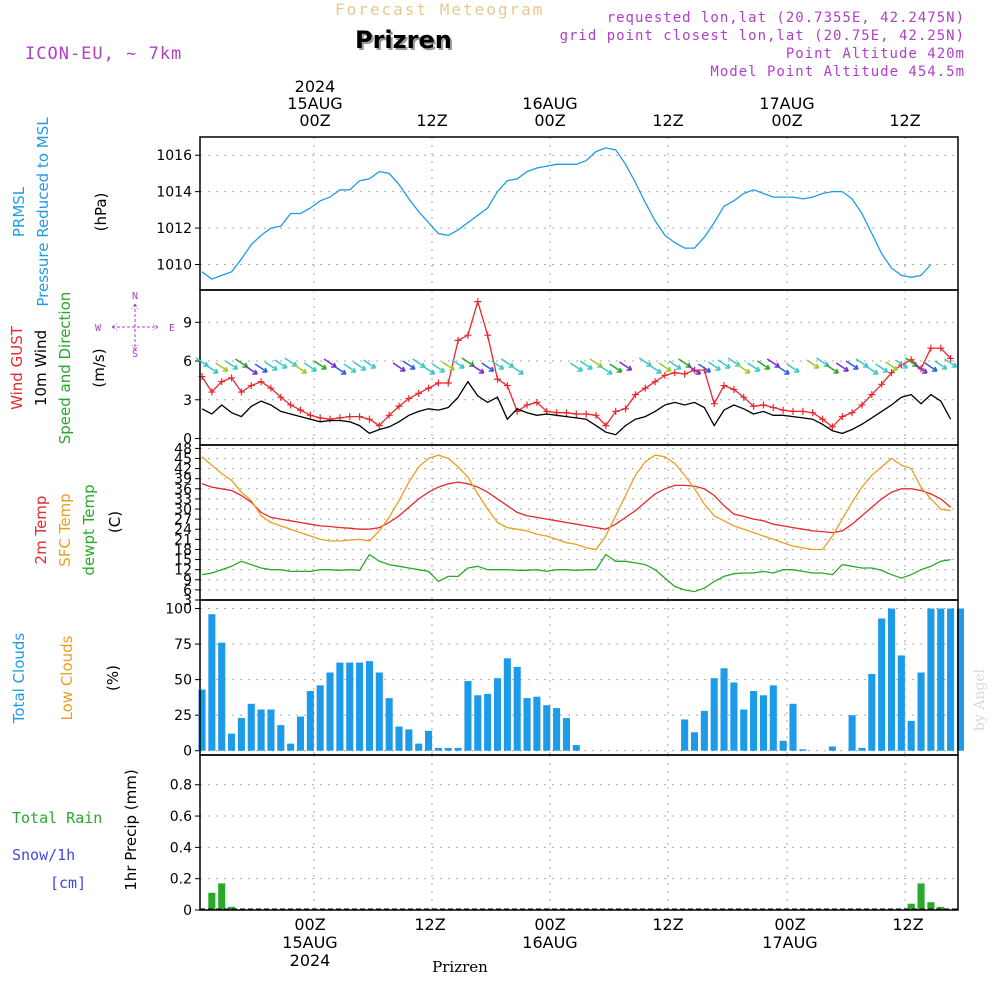  Describe the element at coordinates (76, 830) in the screenshot. I see `precip-ylabel: Total Rain Snow/1h [cm] 1hr Precip (mm)` at that location.